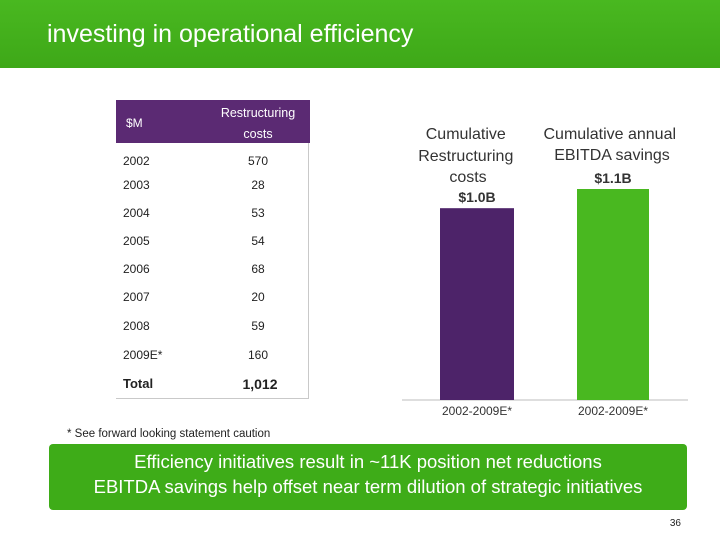 The width and height of the screenshot is (720, 540). Describe the element at coordinates (230, 34) in the screenshot. I see `page-title: investing in operational efficiency` at that location.